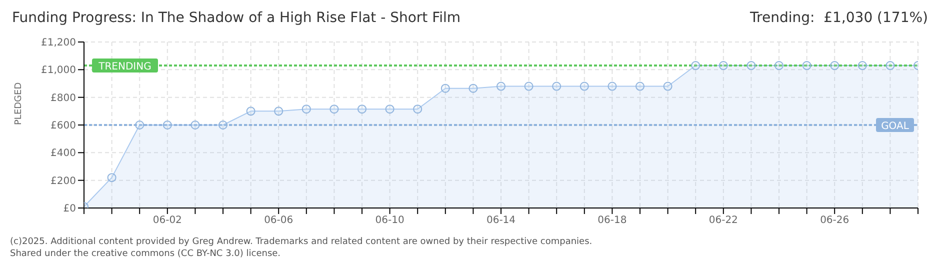 The image size is (940, 270). What do you see at coordinates (167, 220) in the screenshot?
I see `x-tick-label: 06-02` at bounding box center [167, 220].